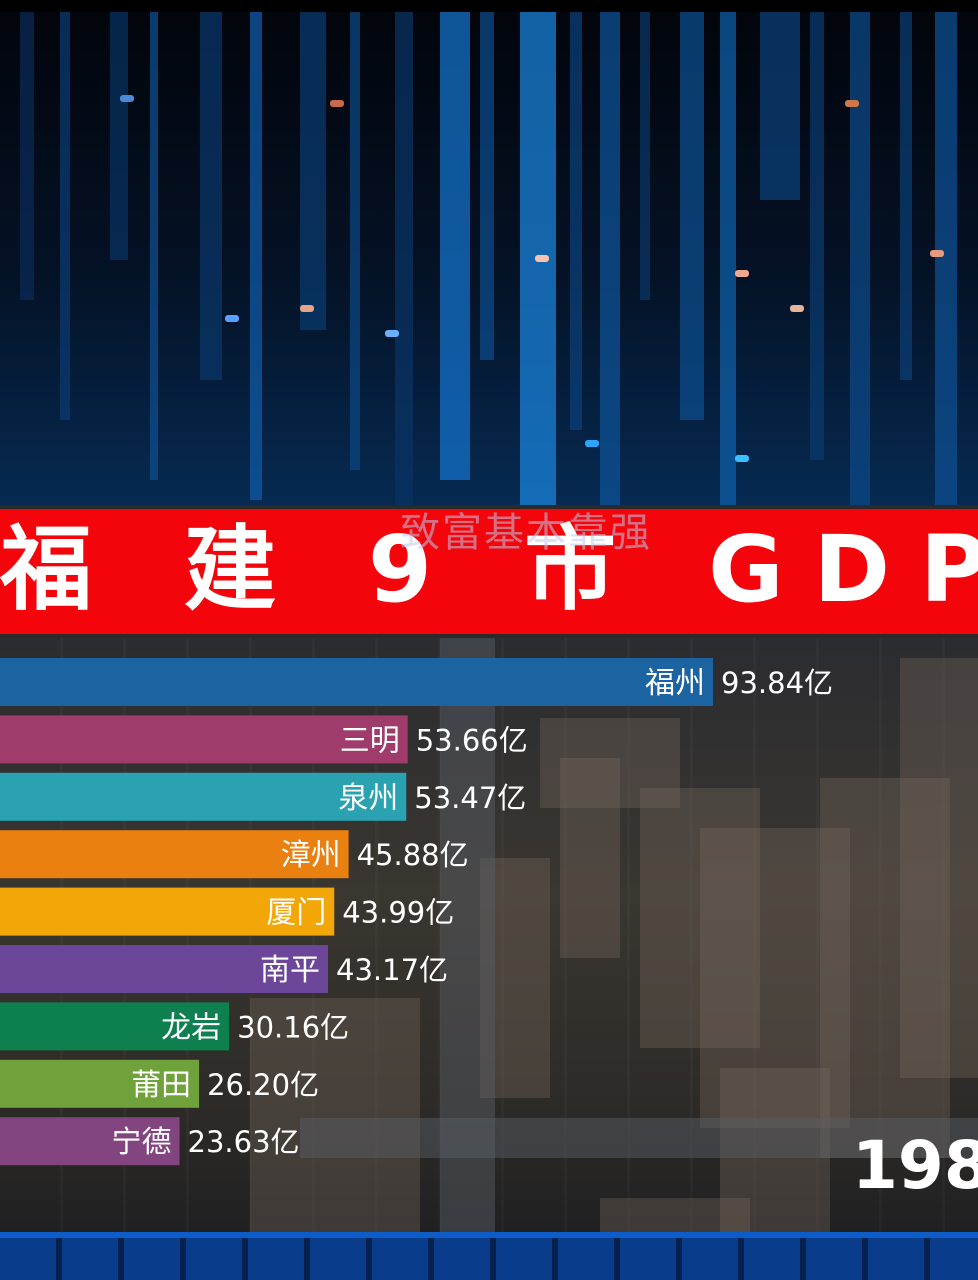  Describe the element at coordinates (161, 1085) in the screenshot. I see `bar-category-label: 莆田` at that location.